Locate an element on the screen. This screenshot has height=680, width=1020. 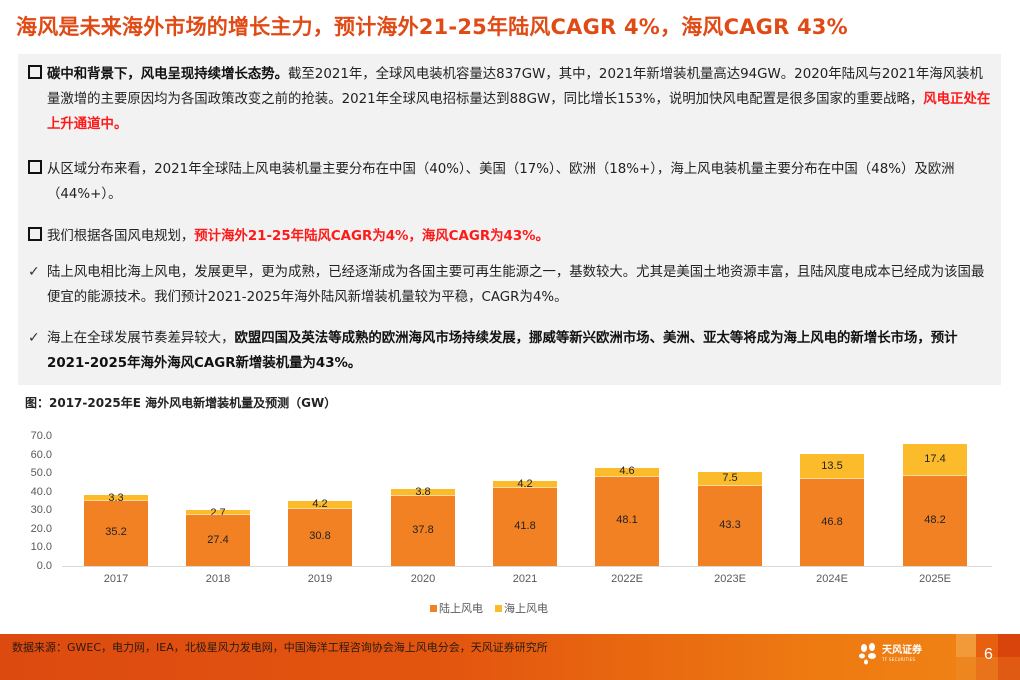
data-label: 46.8 is located at coordinates (832, 521).